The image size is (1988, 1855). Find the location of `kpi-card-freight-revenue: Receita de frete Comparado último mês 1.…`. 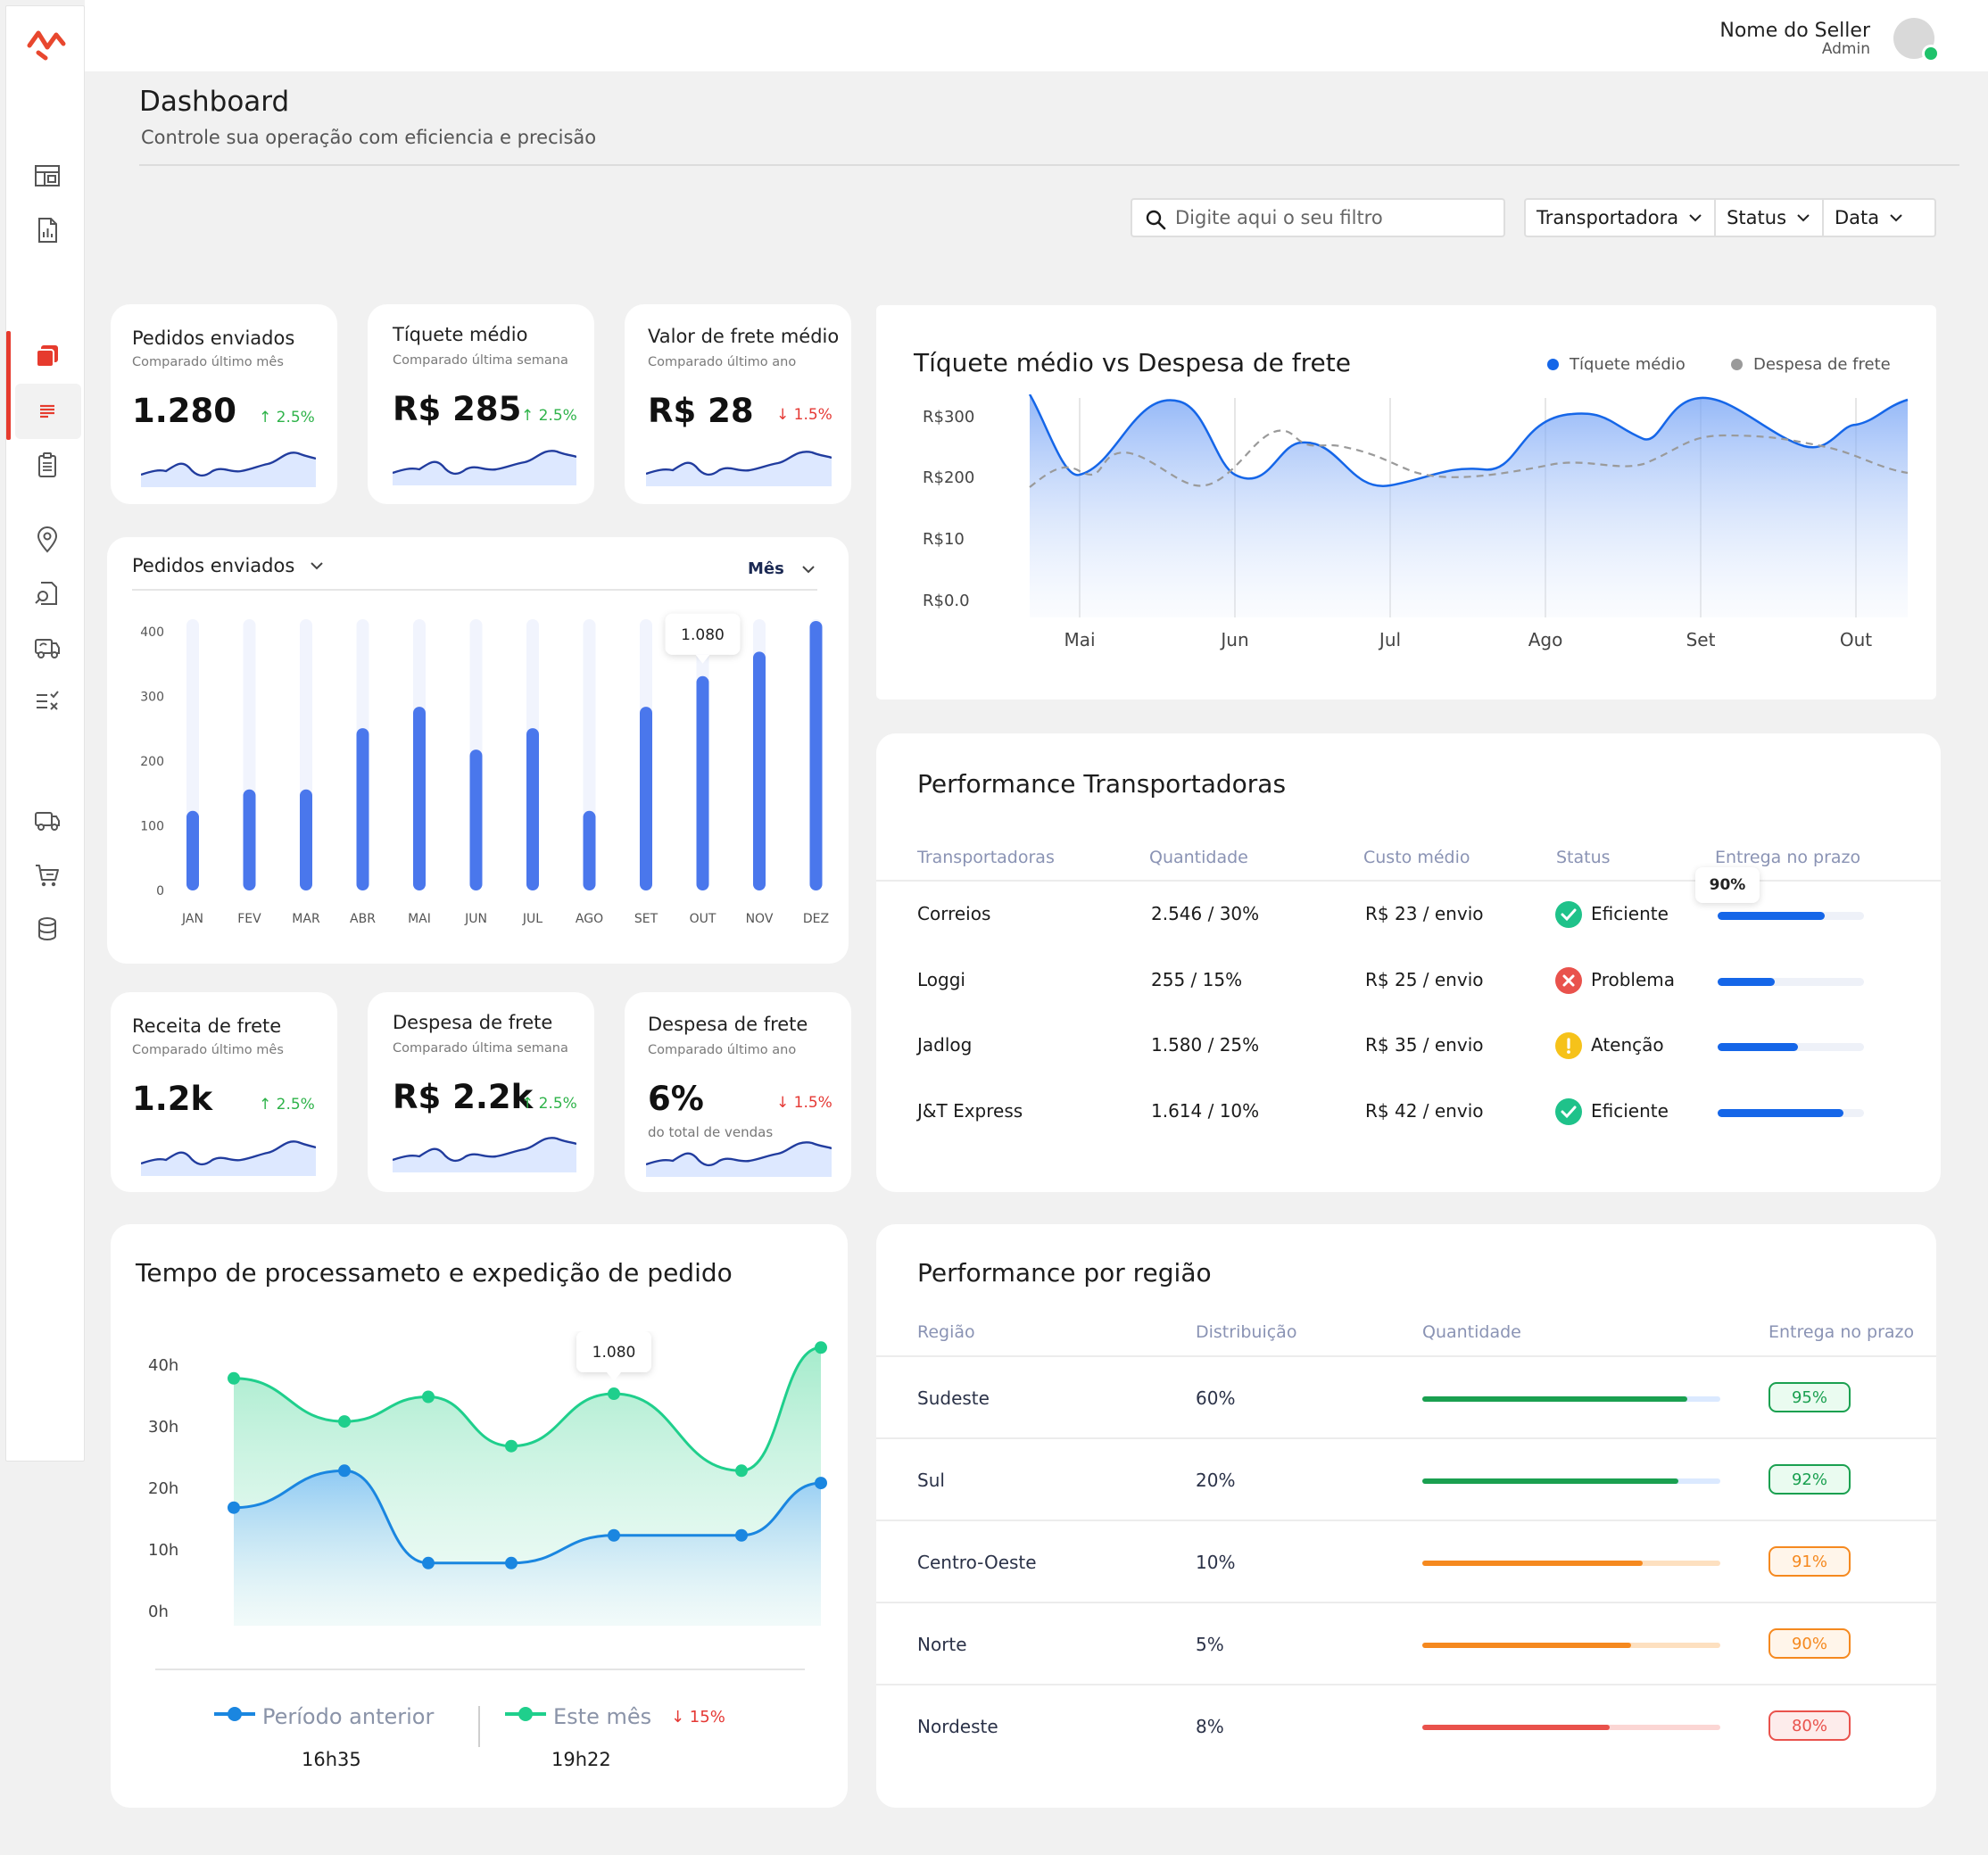

kpi-card-freight-revenue: Receita de frete Comparado último mês 1.… is located at coordinates (224, 1092).